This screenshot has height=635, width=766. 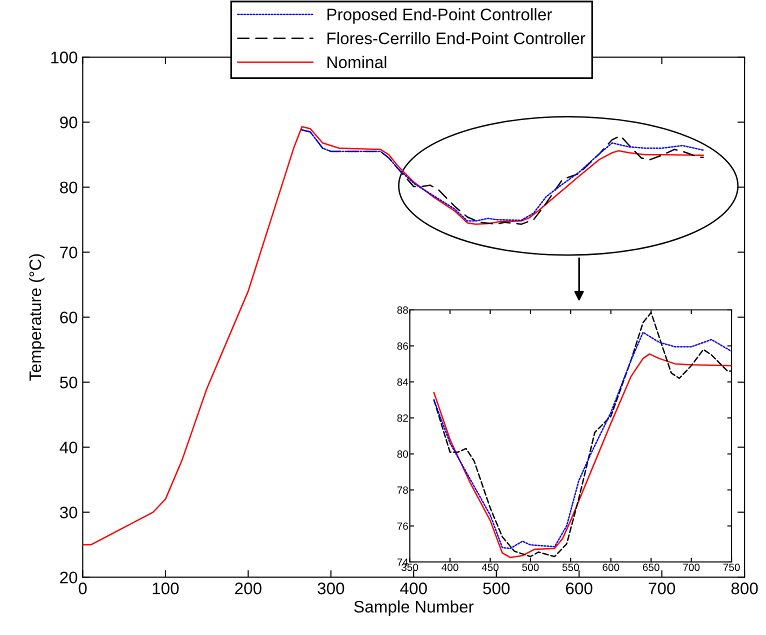 I want to click on y-tick-label: 20, so click(x=69, y=578).